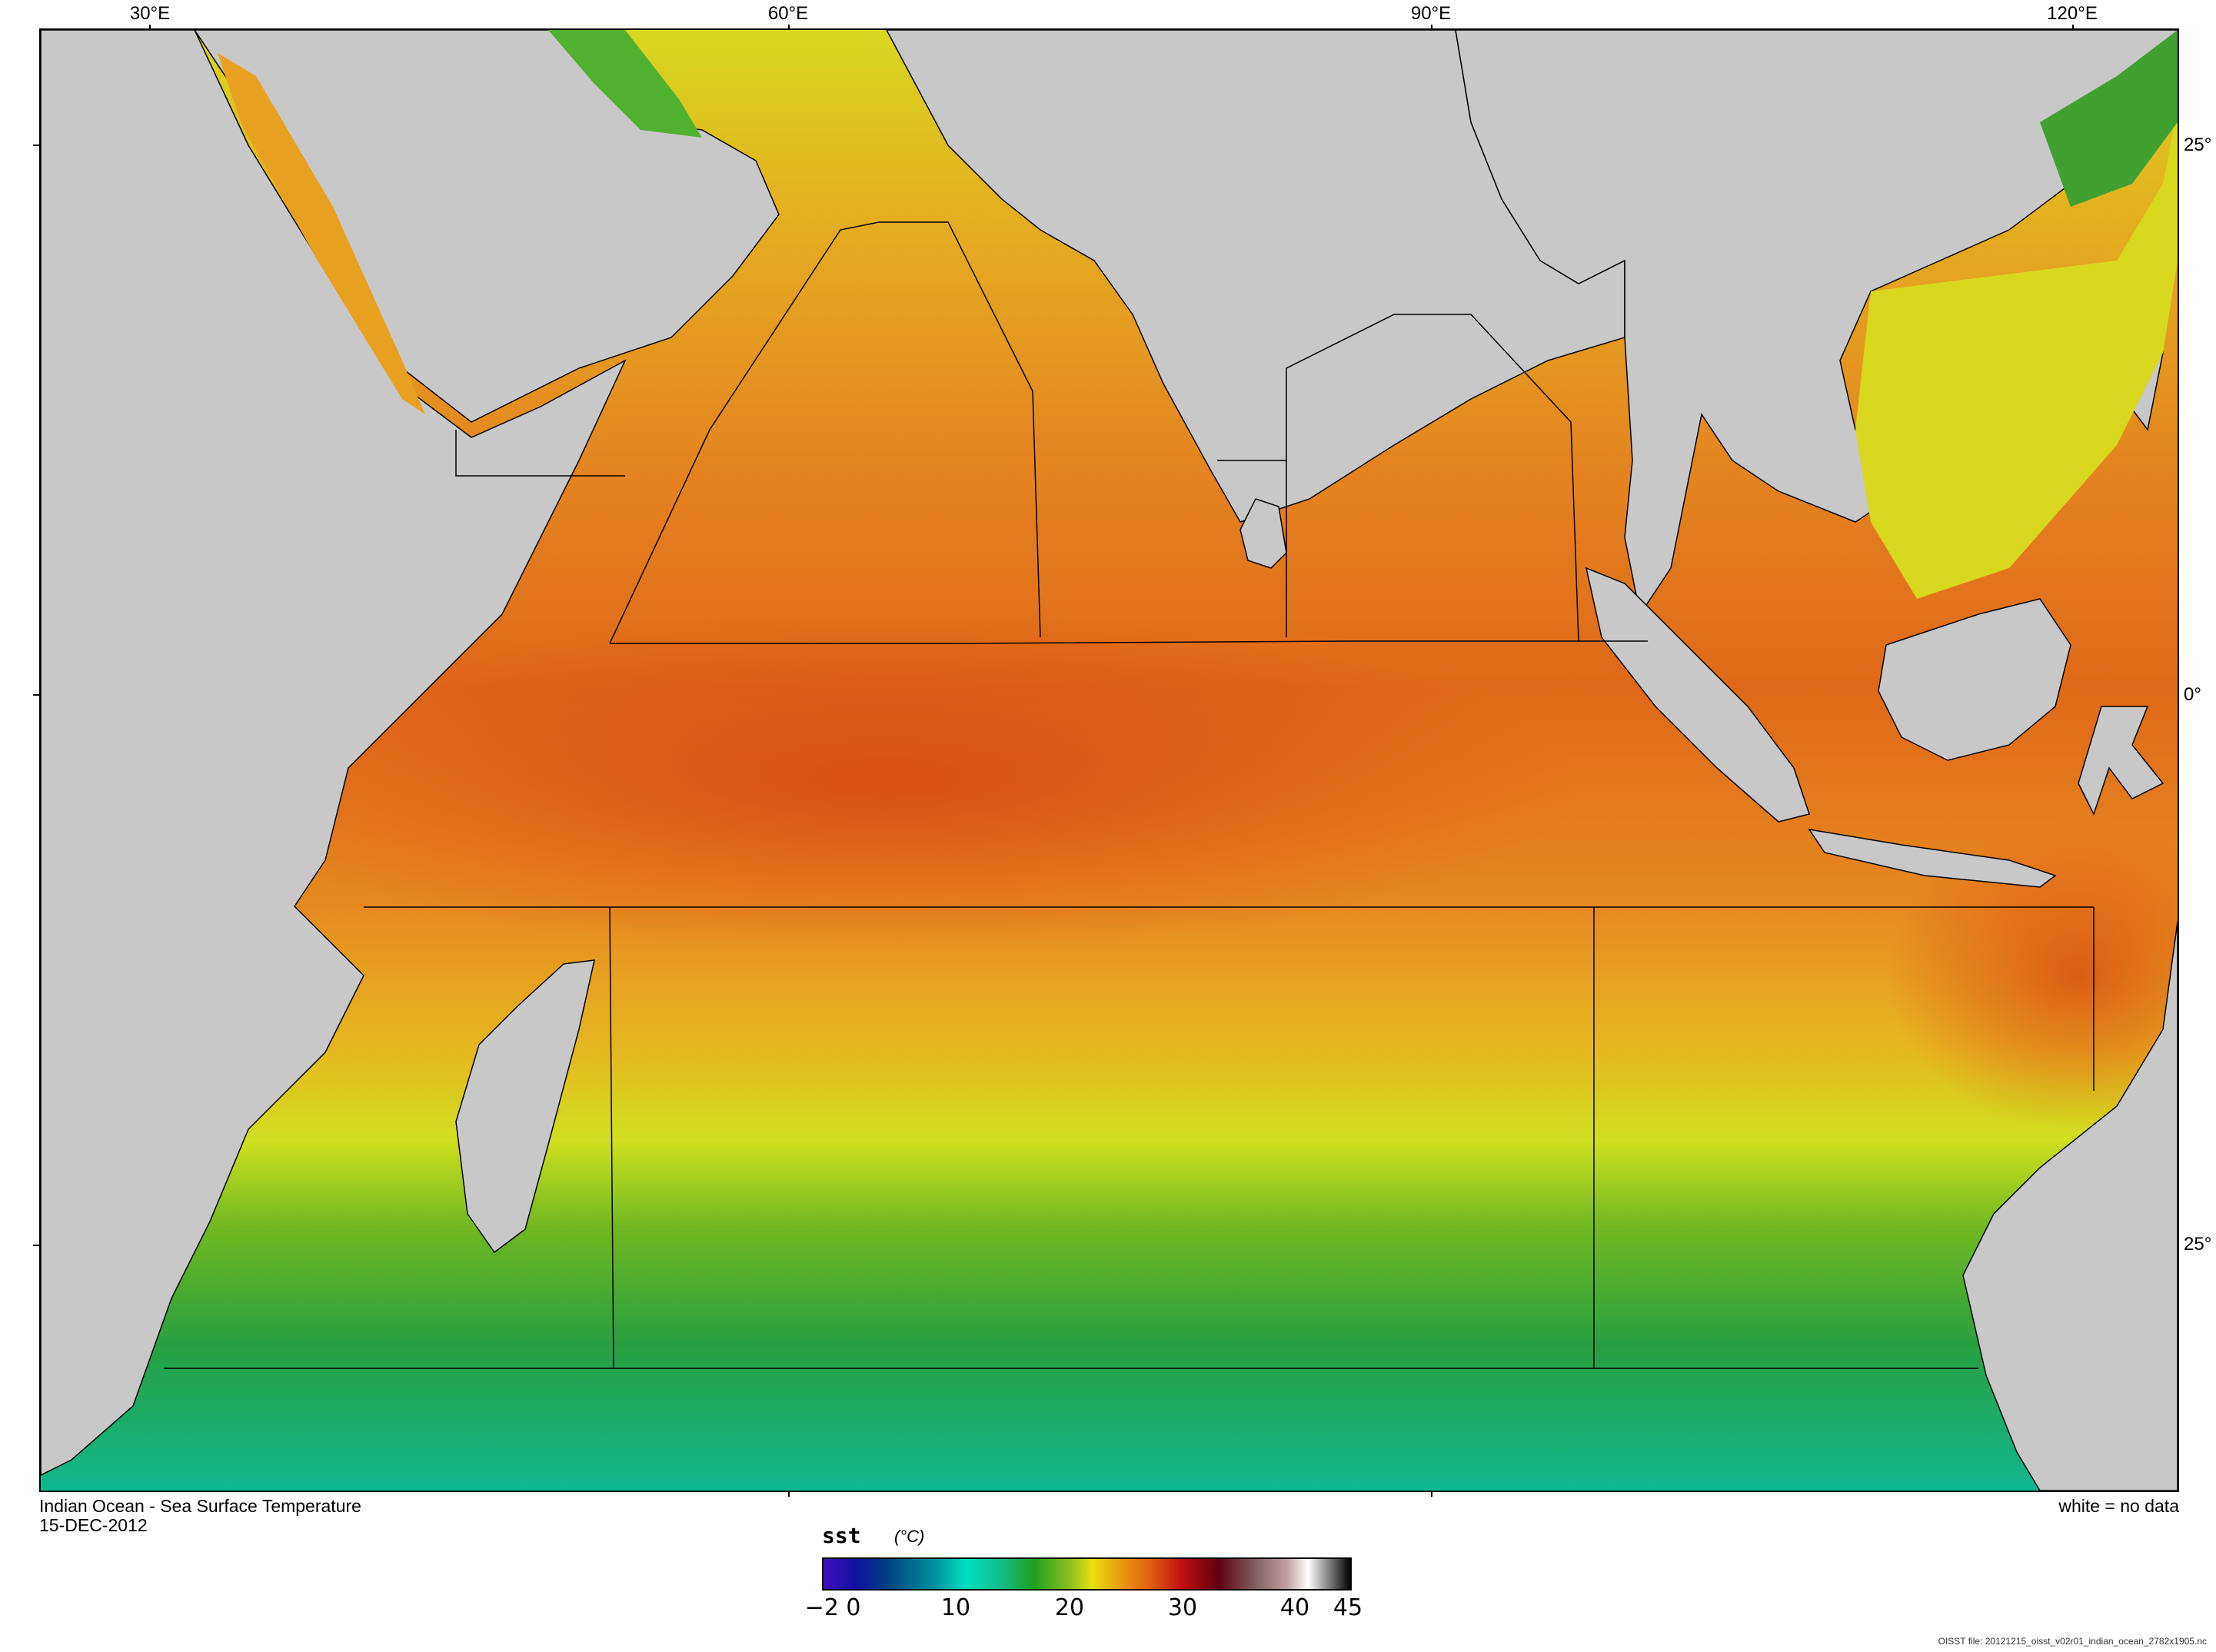  I want to click on colorbar-label: 20, so click(1069, 1607).